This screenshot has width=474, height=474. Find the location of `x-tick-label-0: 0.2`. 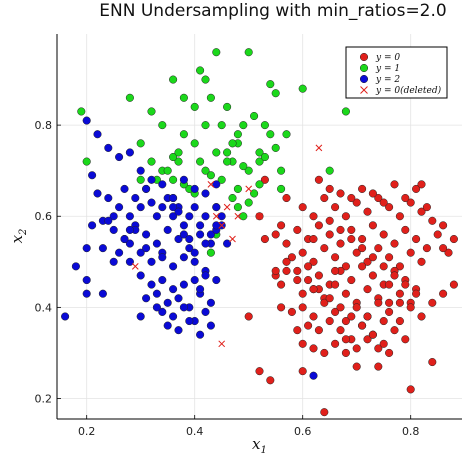

x-tick-label-0: 0.2 is located at coordinates (87, 431).